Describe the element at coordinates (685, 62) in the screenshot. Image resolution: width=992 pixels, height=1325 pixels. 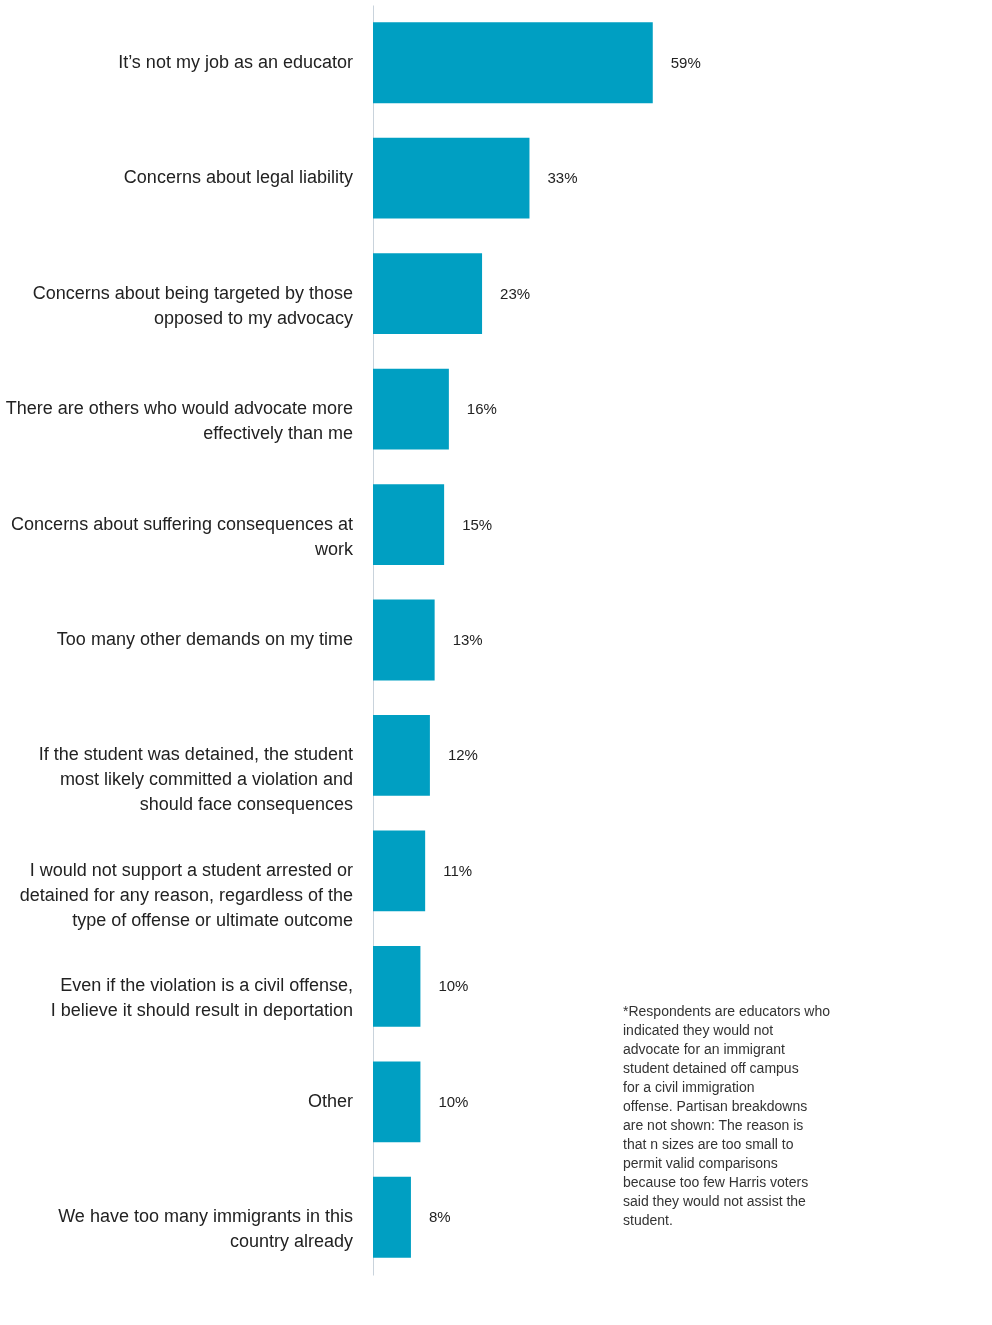
I see `data-label: 59%` at that location.